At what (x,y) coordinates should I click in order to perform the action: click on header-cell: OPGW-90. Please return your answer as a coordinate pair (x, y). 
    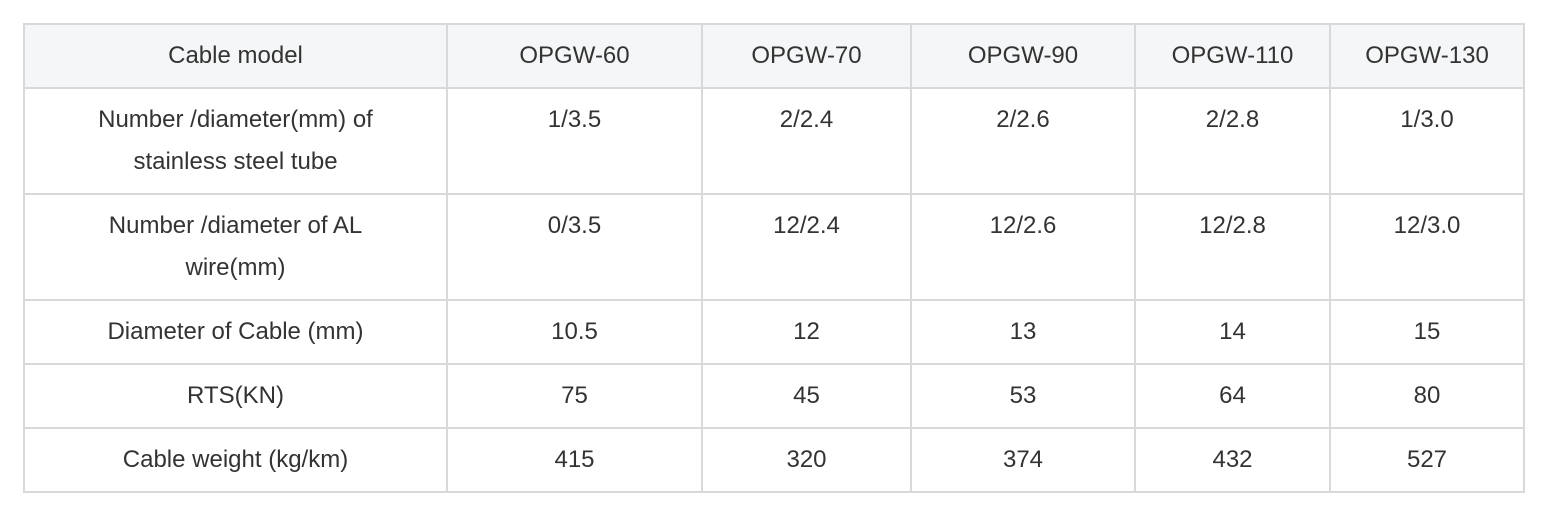
    Looking at the image, I should click on (1023, 56).